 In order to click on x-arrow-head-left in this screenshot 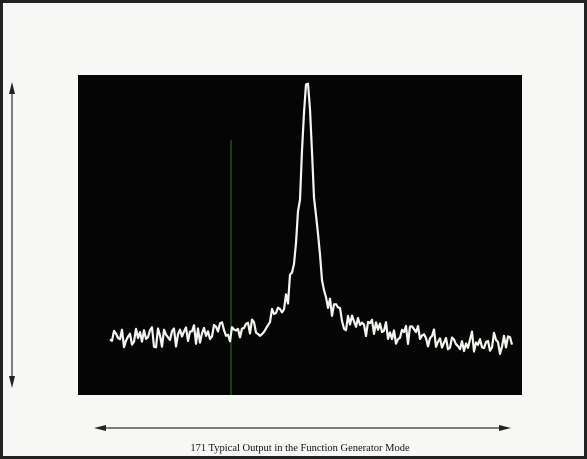, I will do `click(100, 428)`.